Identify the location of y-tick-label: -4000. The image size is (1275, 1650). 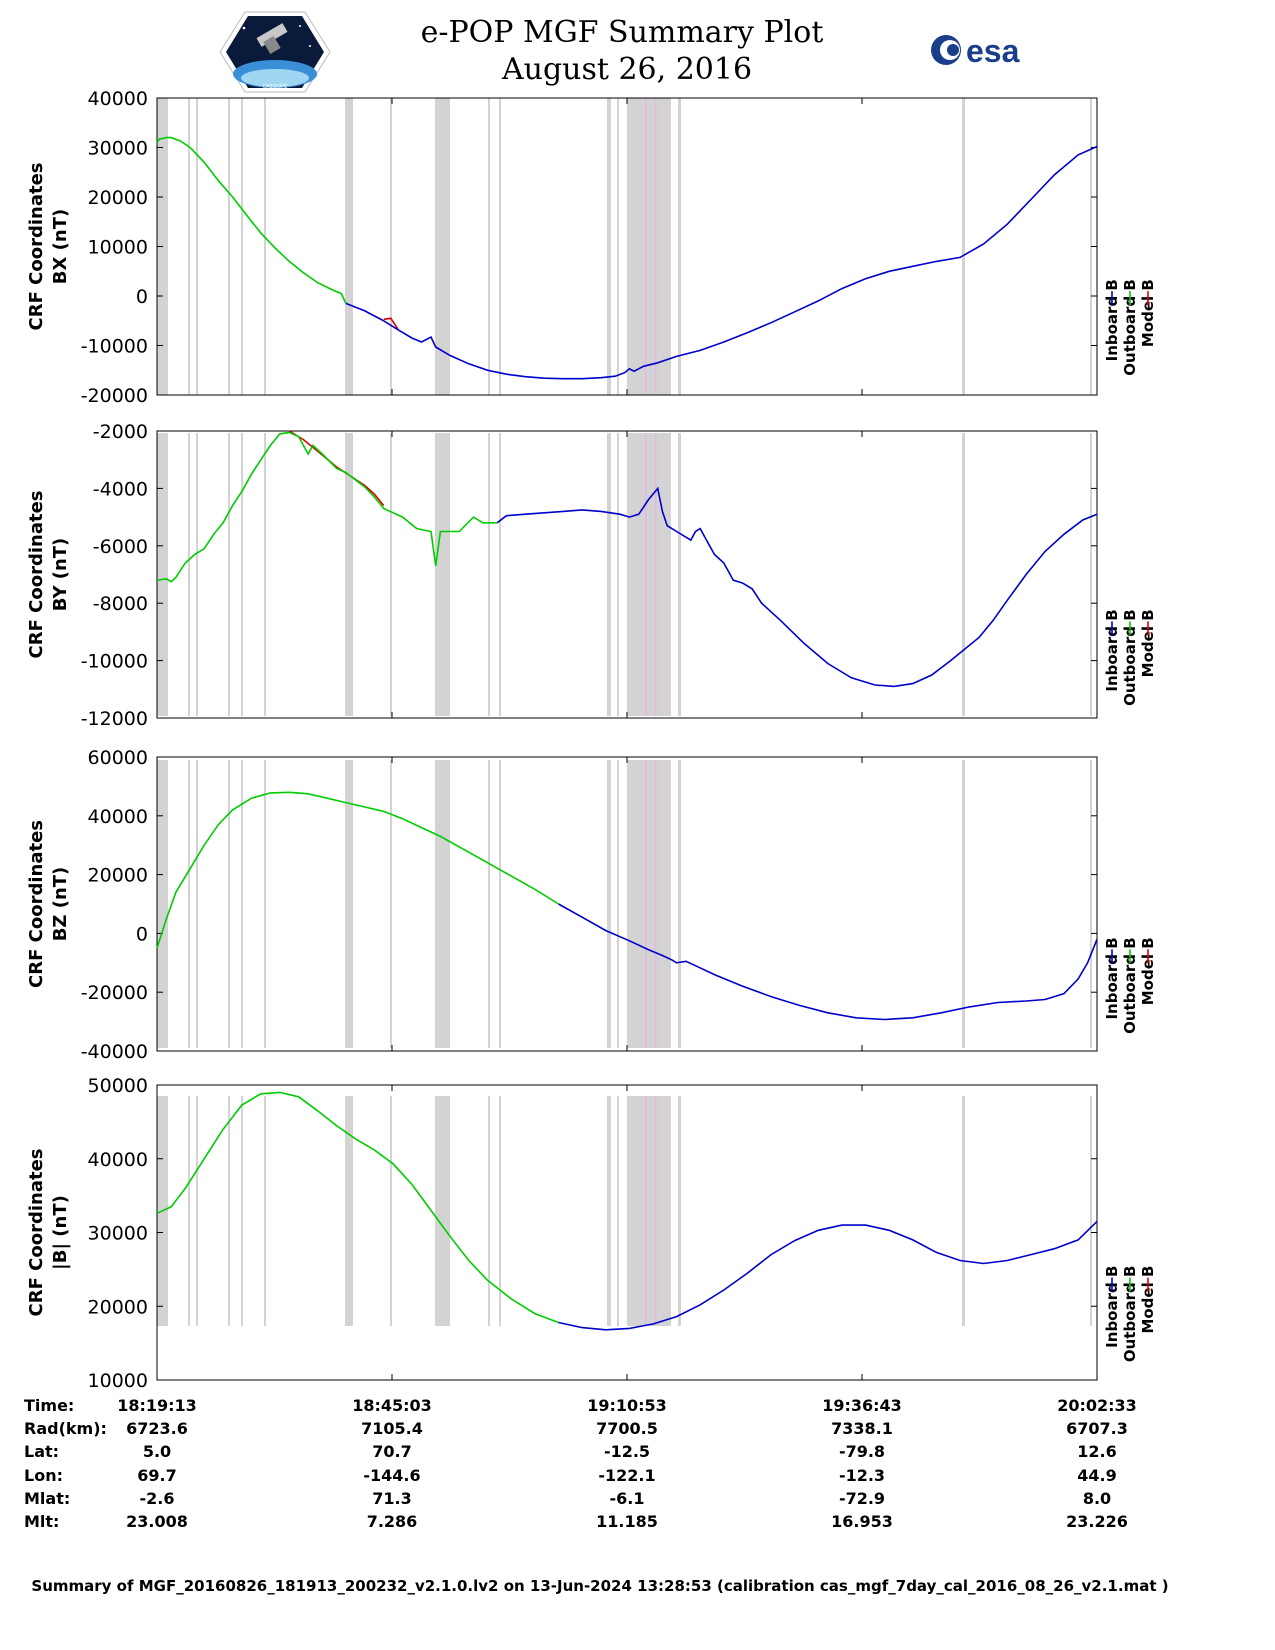
(120, 489).